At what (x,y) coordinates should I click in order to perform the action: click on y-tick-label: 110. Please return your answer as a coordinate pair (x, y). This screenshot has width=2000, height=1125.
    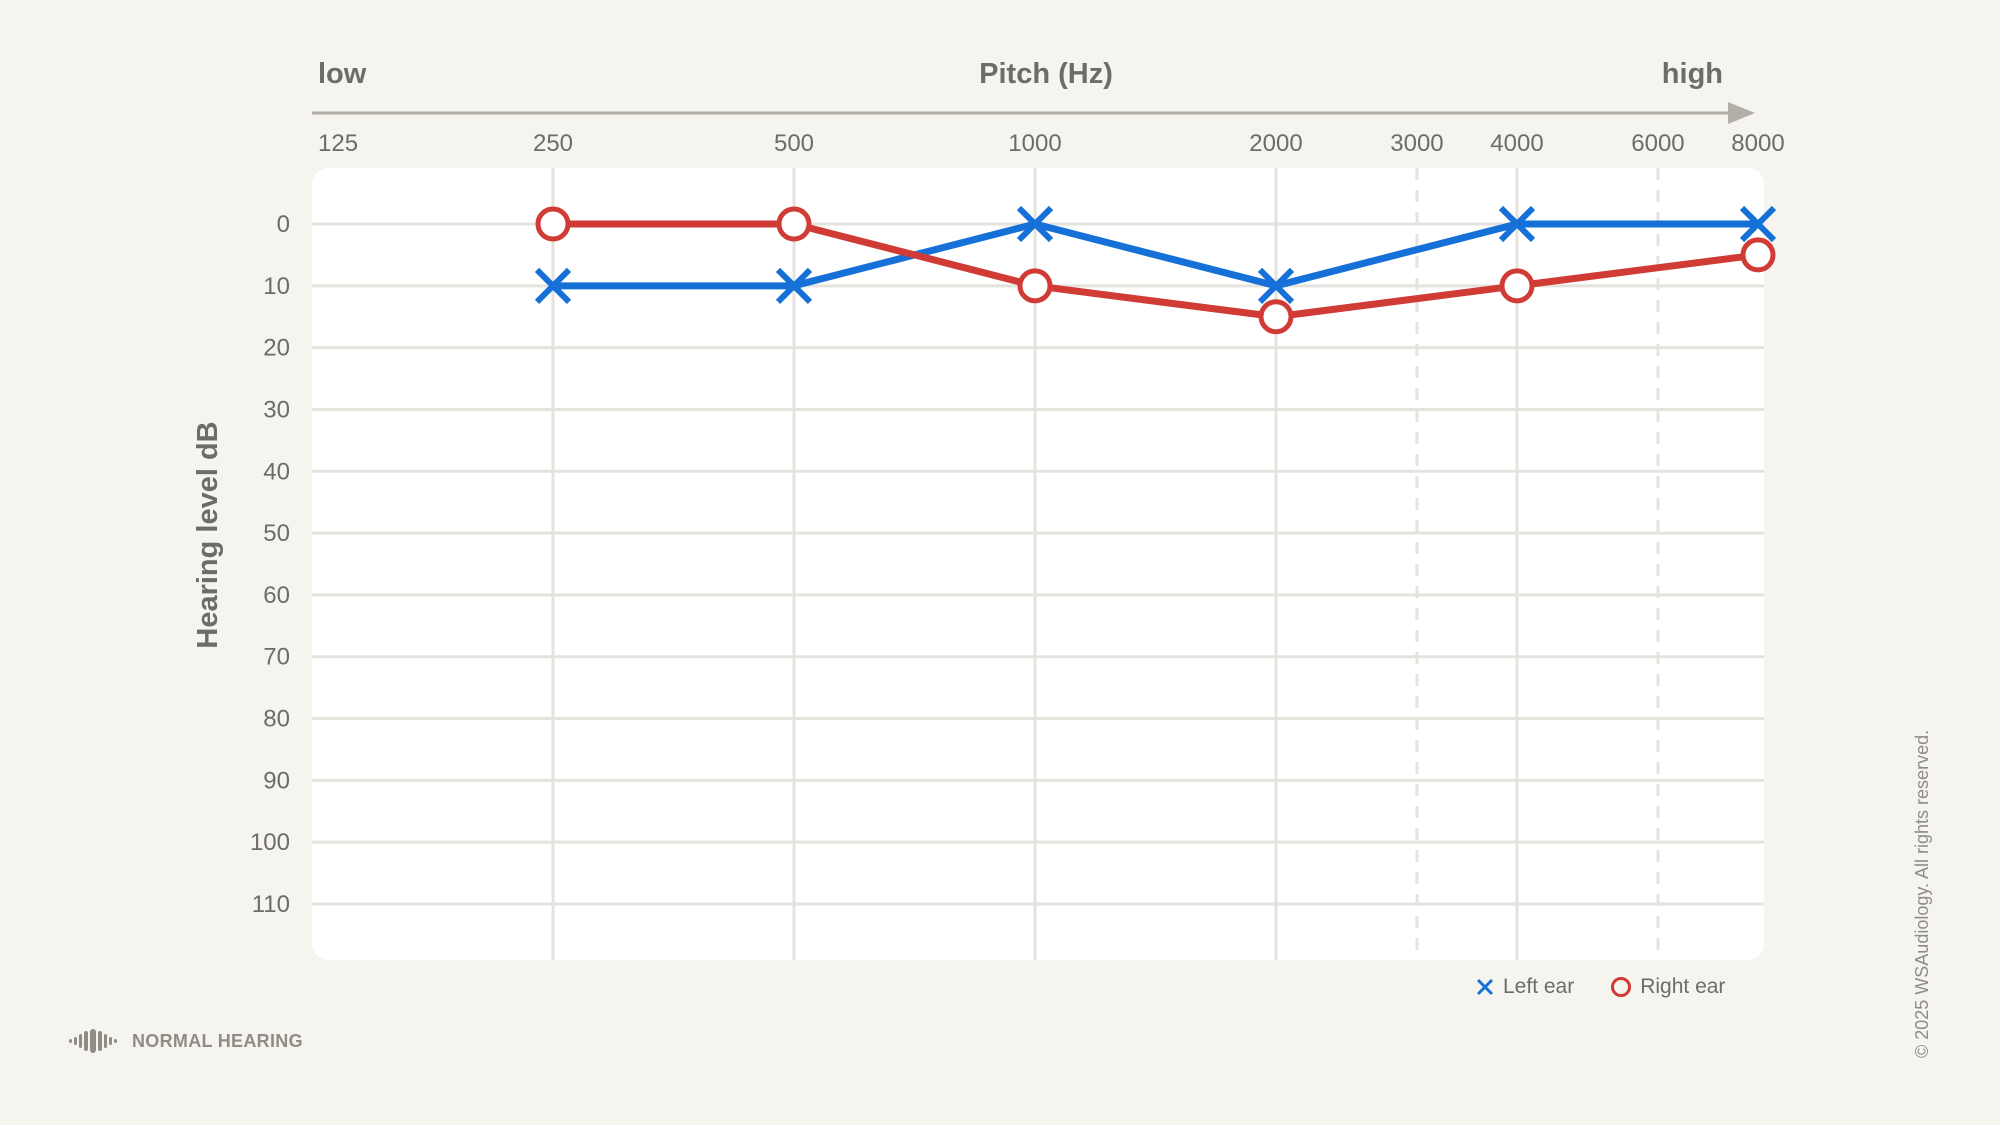
    Looking at the image, I should click on (271, 904).